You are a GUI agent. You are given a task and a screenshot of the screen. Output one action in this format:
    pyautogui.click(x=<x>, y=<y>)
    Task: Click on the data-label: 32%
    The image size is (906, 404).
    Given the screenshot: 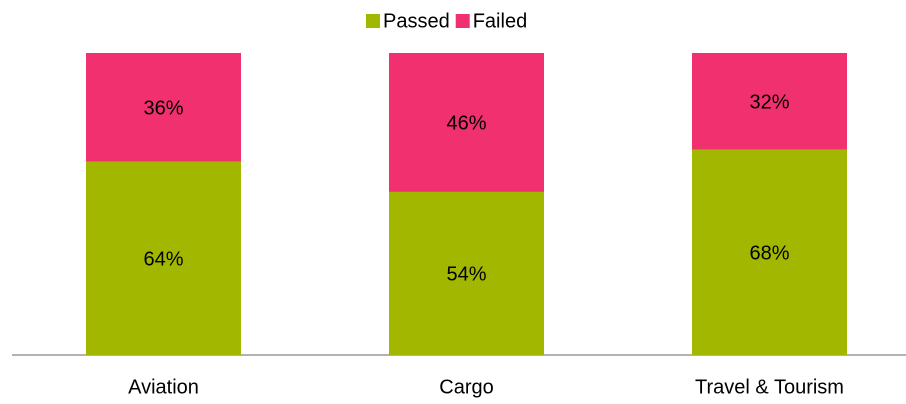 What is the action you would take?
    pyautogui.click(x=769, y=103)
    